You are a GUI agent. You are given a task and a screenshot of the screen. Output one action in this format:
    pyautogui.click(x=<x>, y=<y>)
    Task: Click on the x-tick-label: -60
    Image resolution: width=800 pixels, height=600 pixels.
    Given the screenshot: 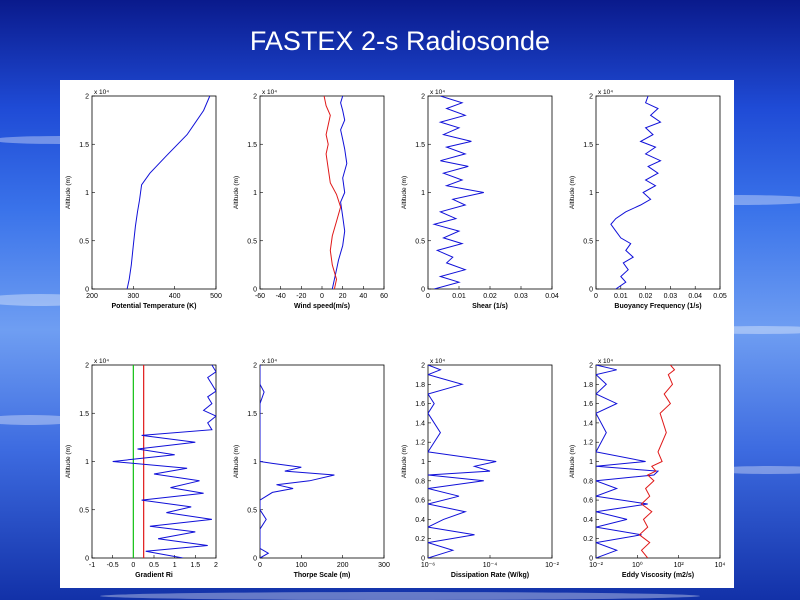 What is the action you would take?
    pyautogui.click(x=260, y=296)
    